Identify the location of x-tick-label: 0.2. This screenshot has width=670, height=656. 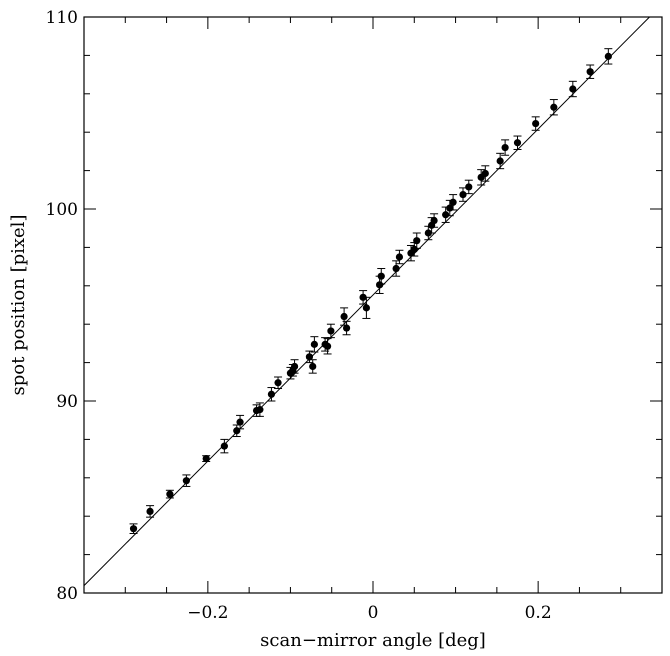
(538, 613).